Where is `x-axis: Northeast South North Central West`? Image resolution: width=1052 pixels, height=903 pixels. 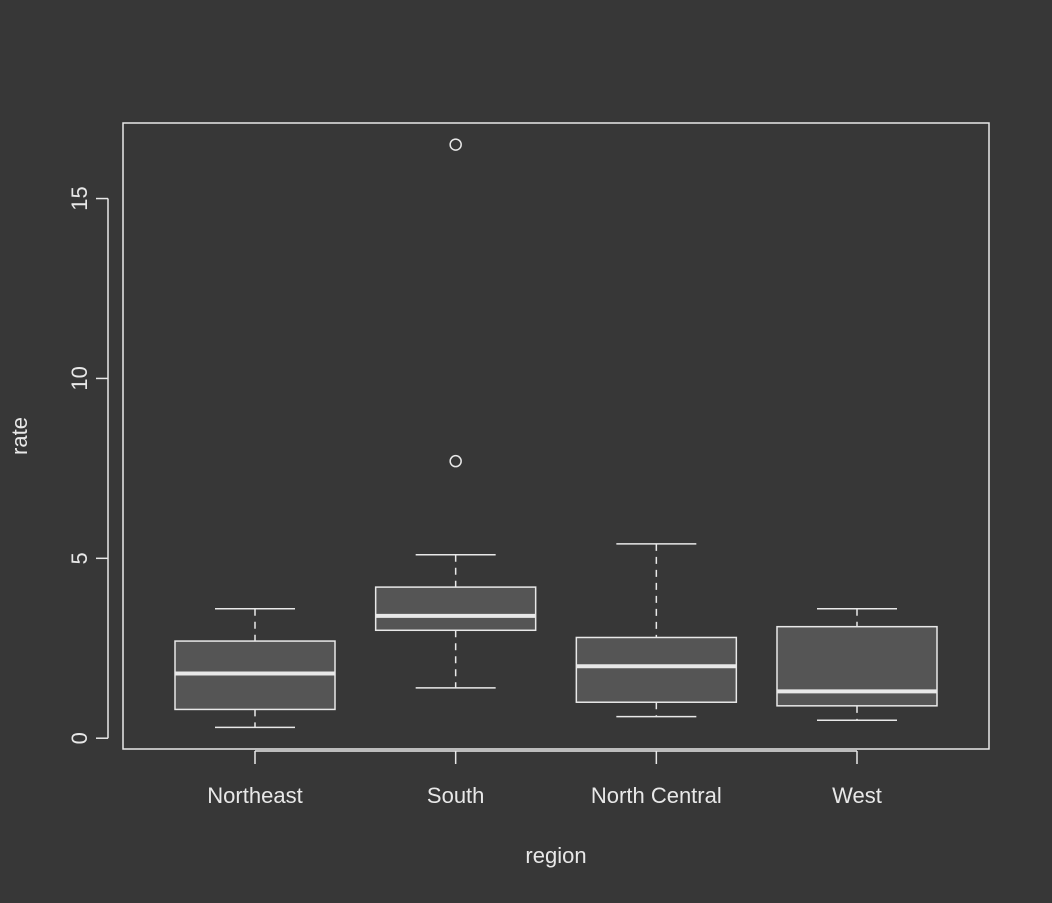 x-axis: Northeast South North Central West is located at coordinates (544, 779).